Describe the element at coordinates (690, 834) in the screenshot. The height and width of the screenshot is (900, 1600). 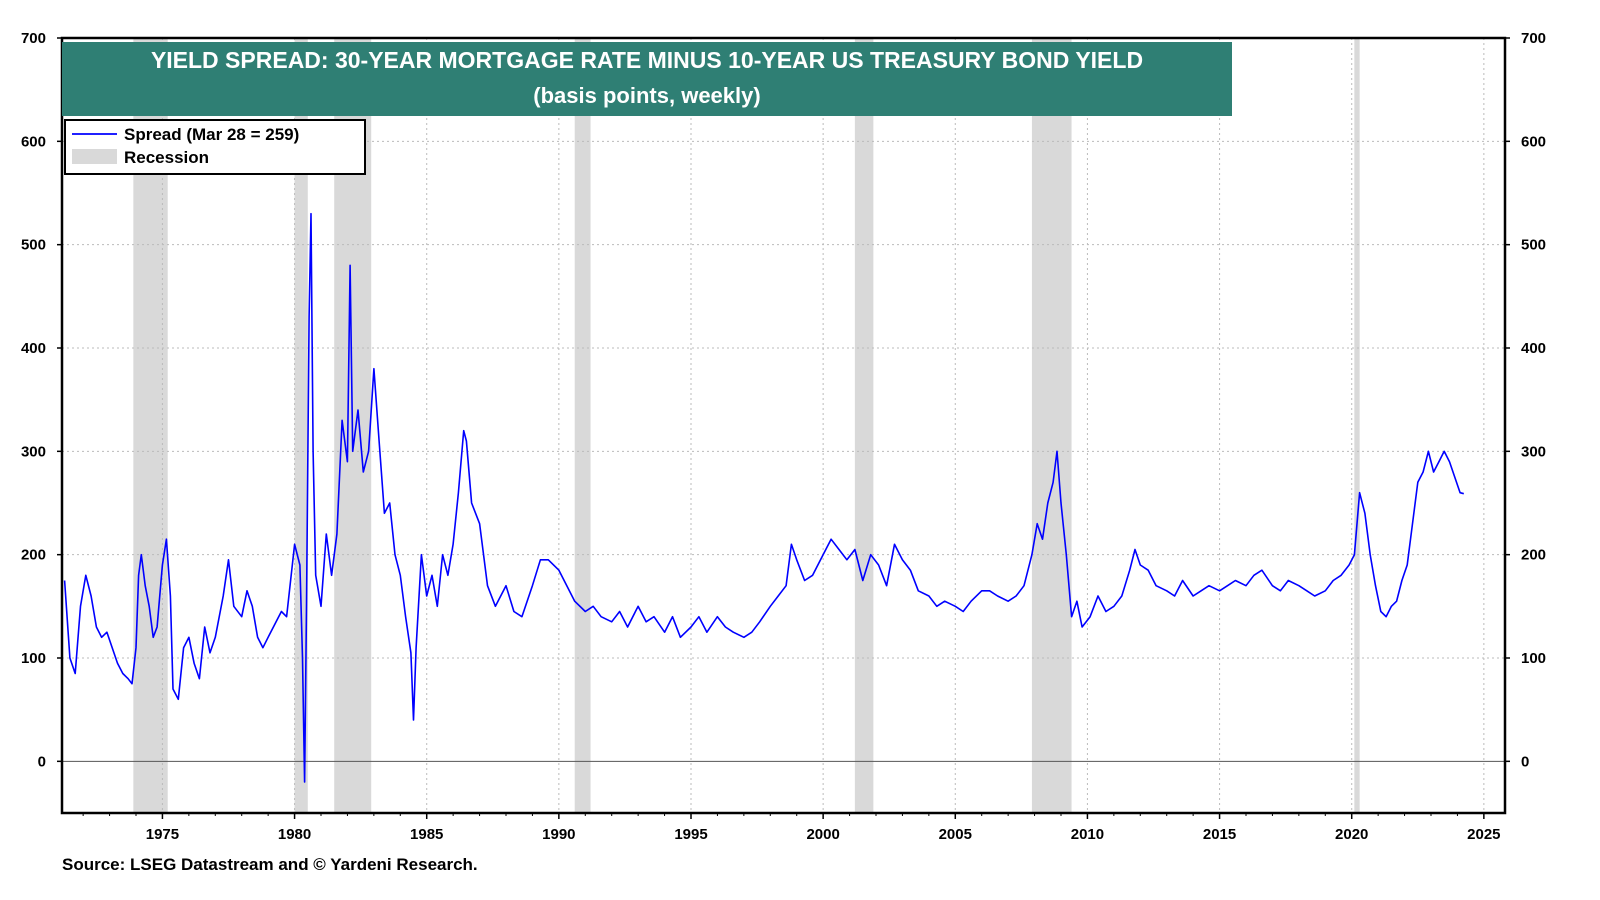
I see `x-tick-label: 1995` at that location.